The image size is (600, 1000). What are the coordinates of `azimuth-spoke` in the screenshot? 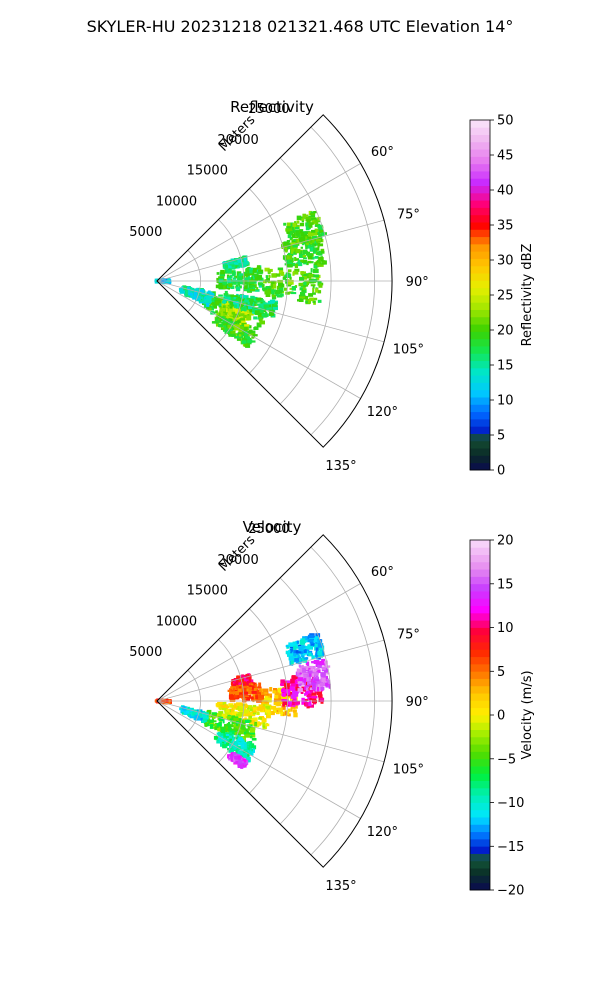 It's located at (270, 250).